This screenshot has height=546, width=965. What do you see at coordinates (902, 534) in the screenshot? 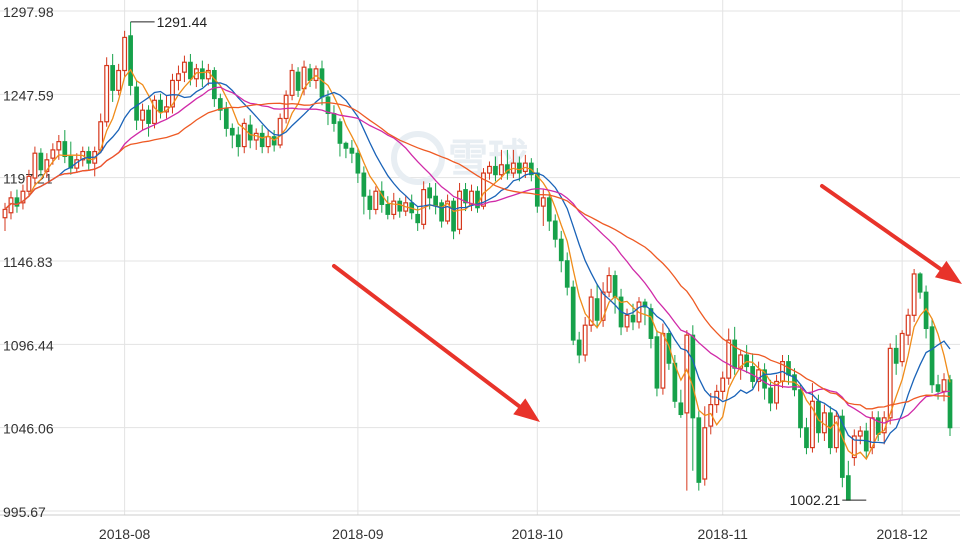
I see `x-tick-label: 2018-12` at bounding box center [902, 534].